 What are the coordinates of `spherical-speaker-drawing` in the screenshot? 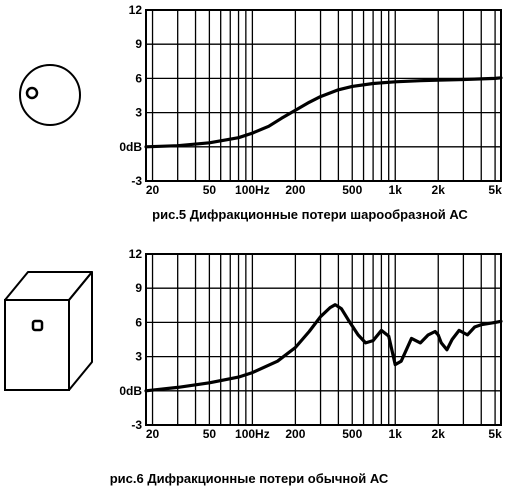 It's located at (50, 95).